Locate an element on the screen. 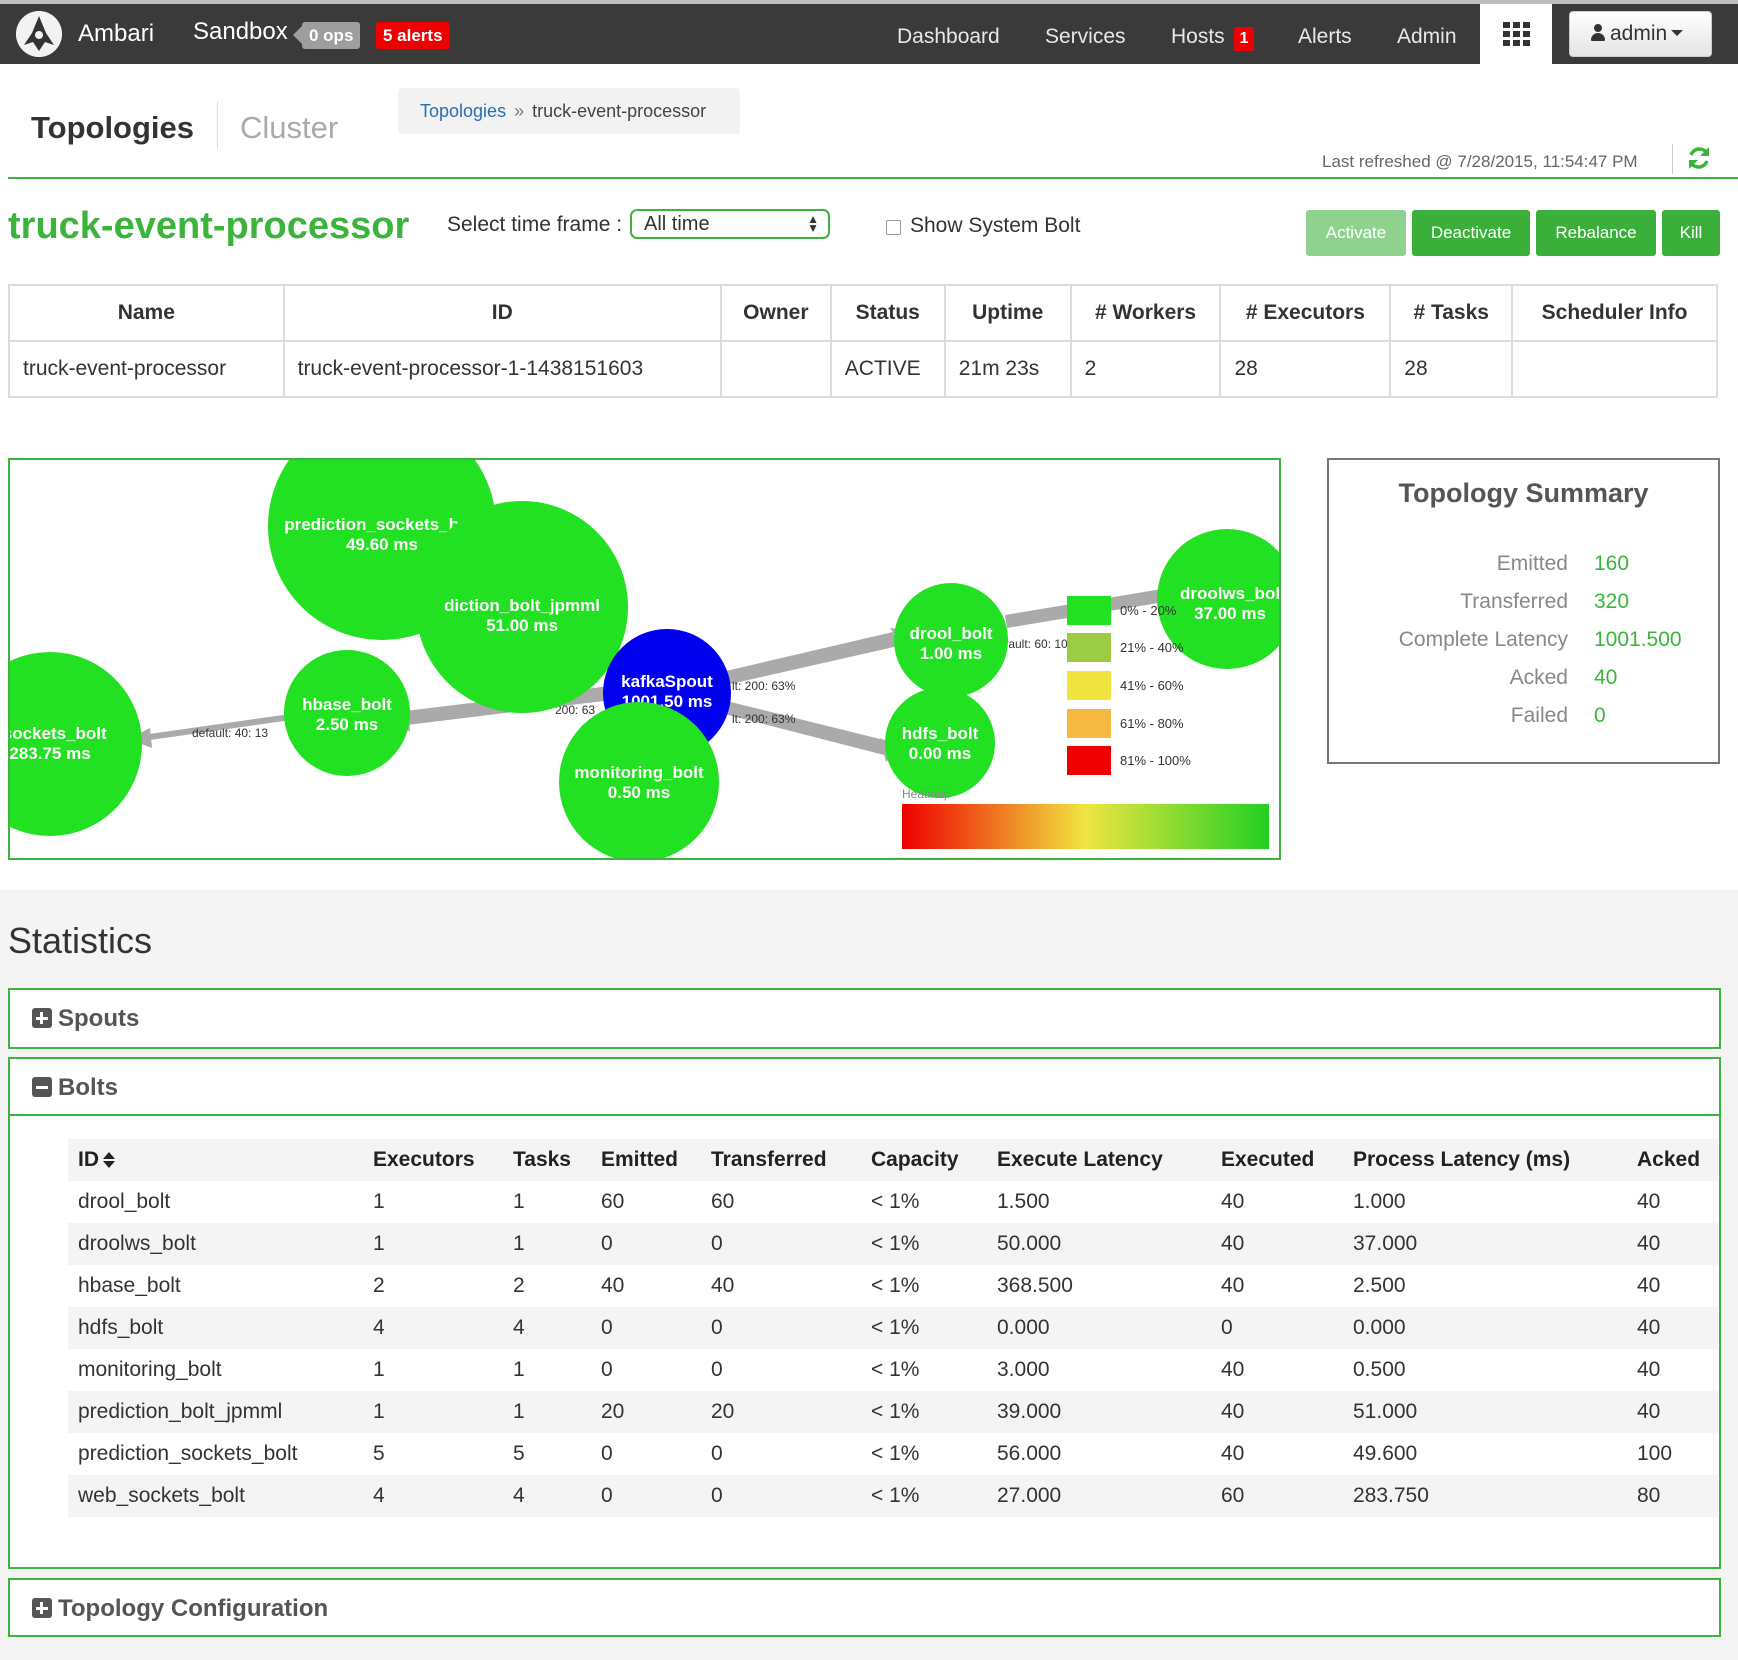  table-cell: 51.000 is located at coordinates (1485, 1412).